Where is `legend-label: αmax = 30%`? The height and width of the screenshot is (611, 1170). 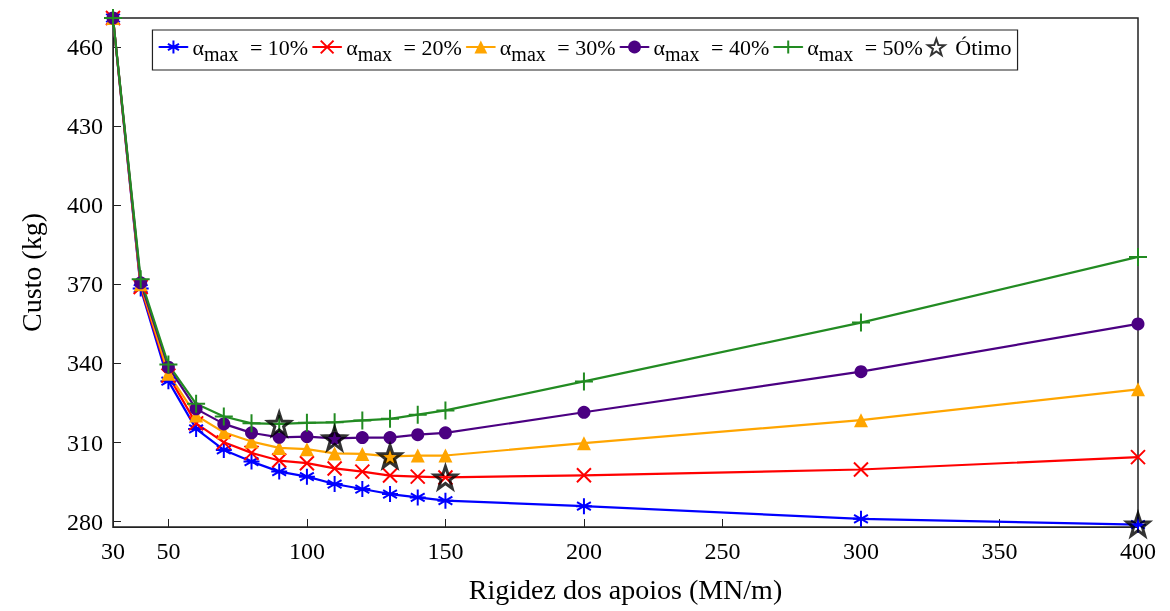
legend-label: αmax = 30% is located at coordinates (557, 49).